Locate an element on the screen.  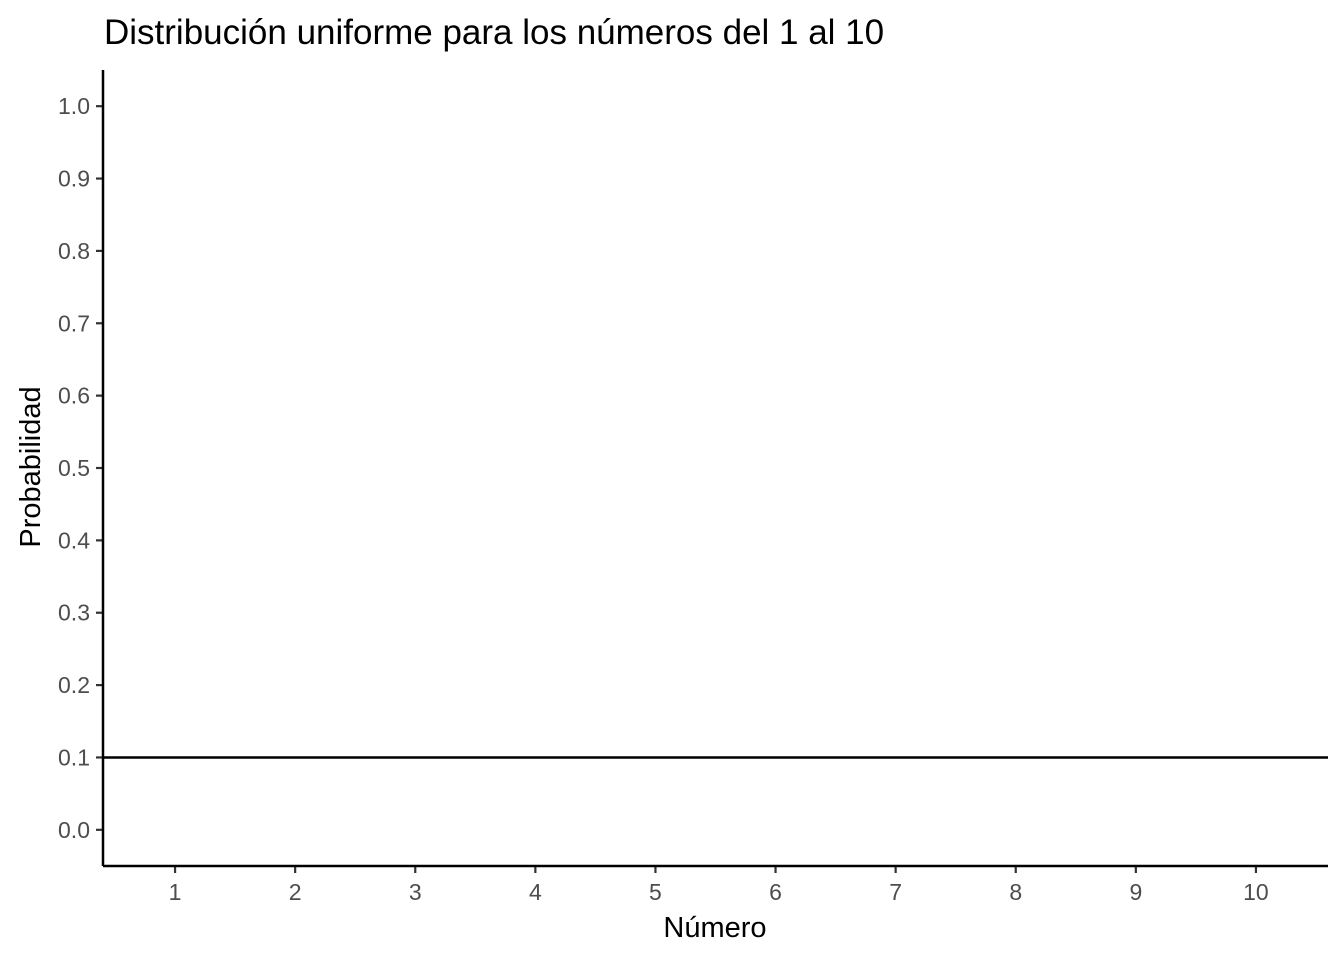
x-tick-label: 2 is located at coordinates (295, 892).